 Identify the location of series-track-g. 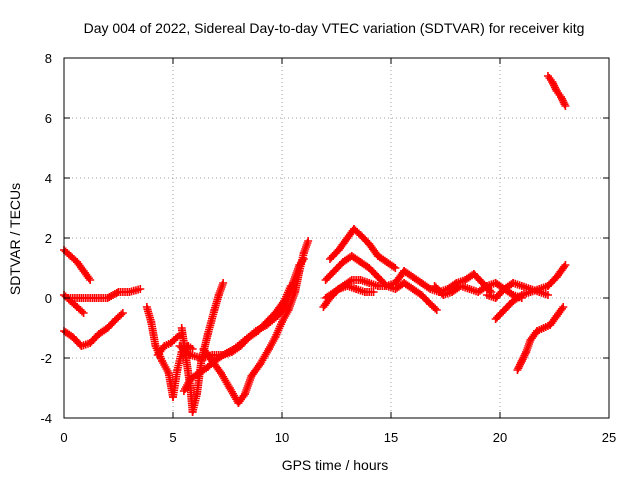
(202, 347).